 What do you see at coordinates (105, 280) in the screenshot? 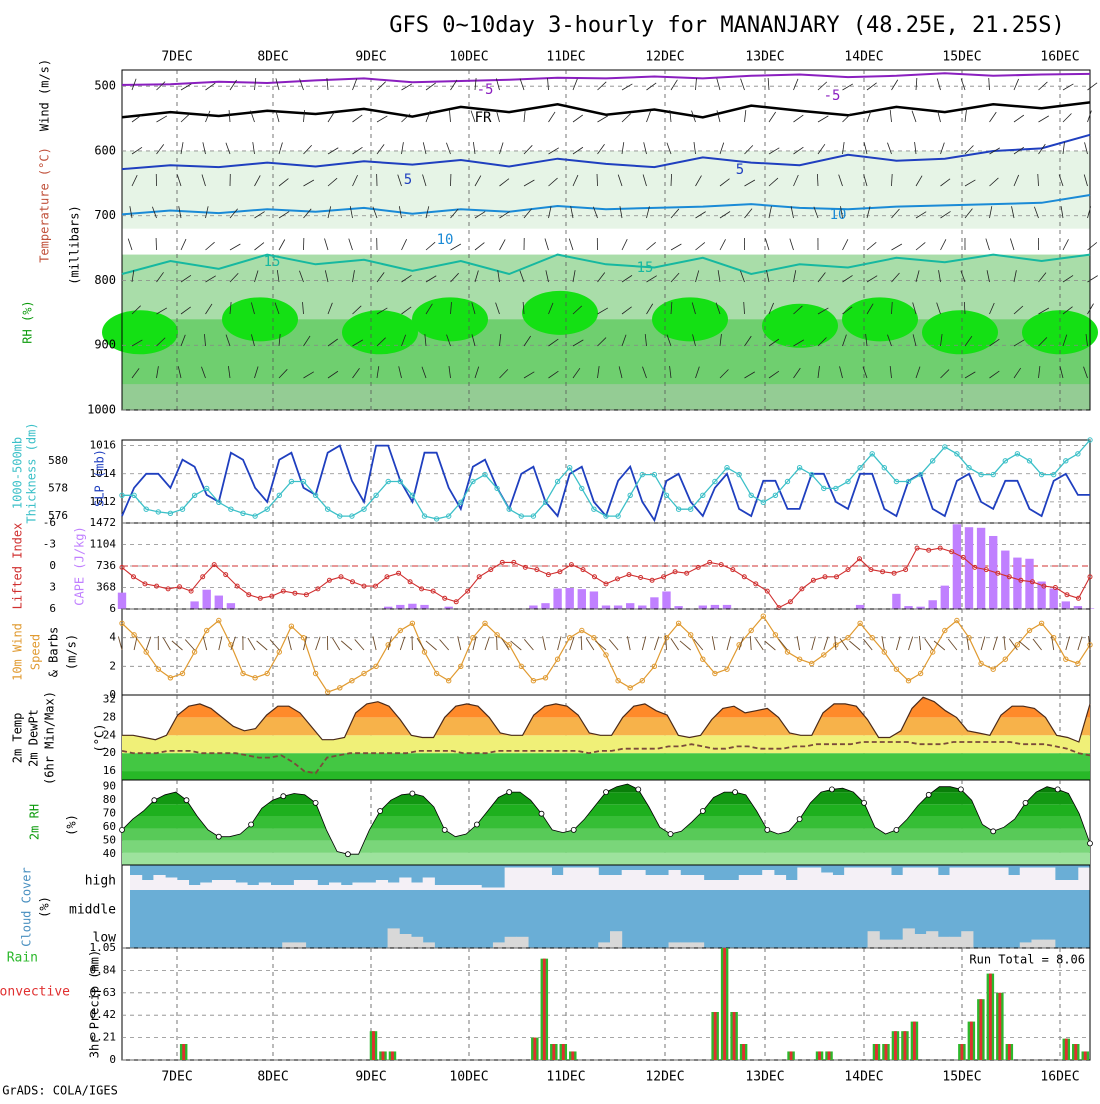
I see `pressure-tick-label: 800` at bounding box center [105, 280].